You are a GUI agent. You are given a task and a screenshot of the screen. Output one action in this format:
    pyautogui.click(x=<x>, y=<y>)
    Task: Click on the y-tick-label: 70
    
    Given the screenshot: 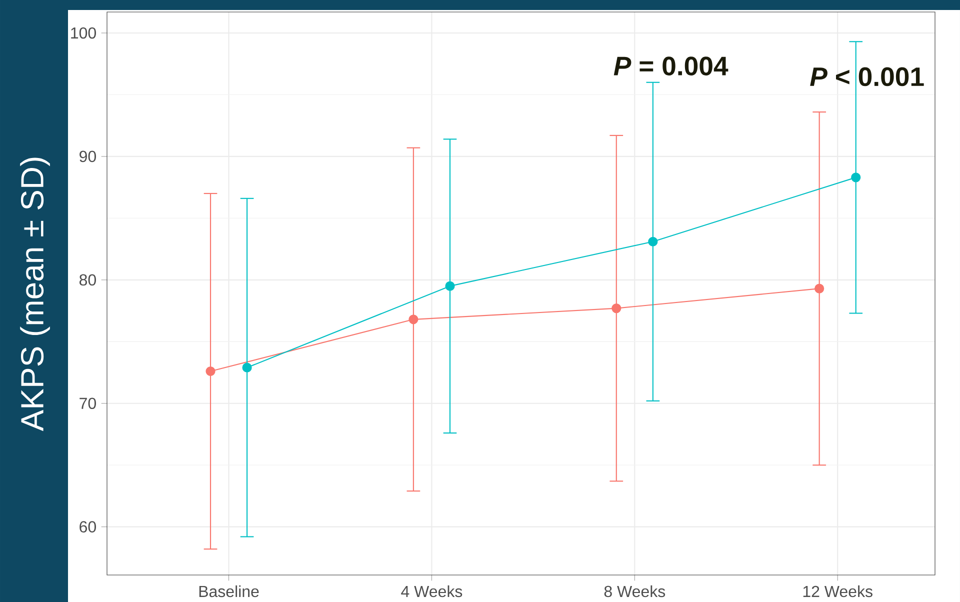 What is the action you would take?
    pyautogui.click(x=88, y=404)
    